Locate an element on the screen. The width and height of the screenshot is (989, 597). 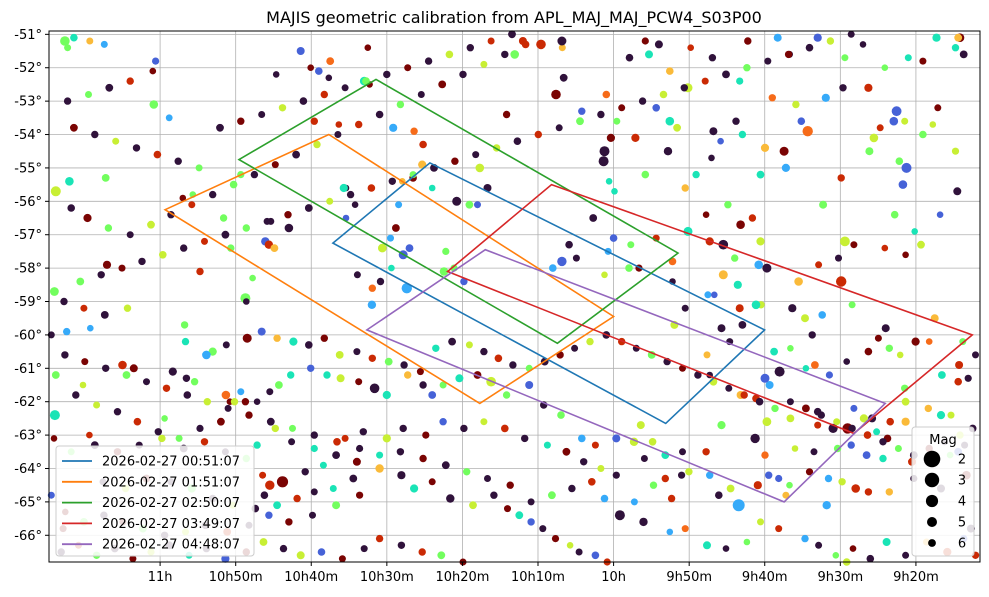
x-tick-label: 9h20m is located at coordinates (916, 577).